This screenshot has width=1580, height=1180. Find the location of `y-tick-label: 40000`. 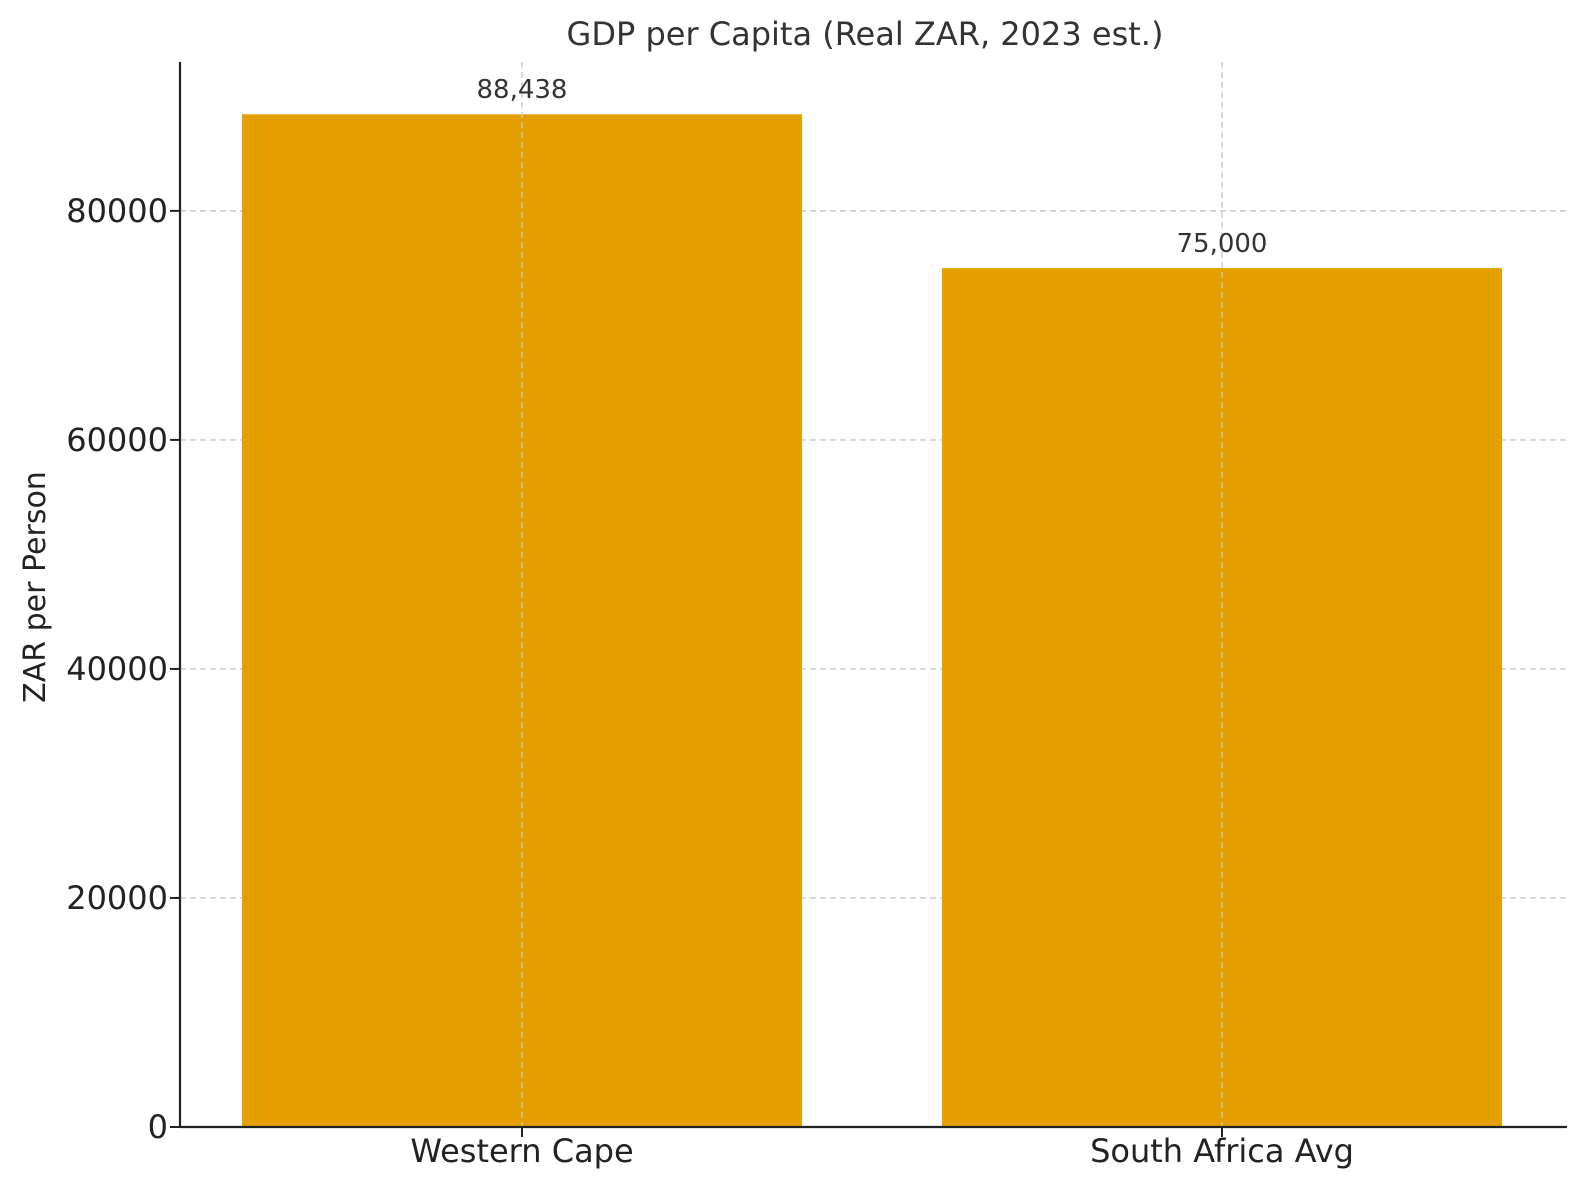

y-tick-label: 40000 is located at coordinates (117, 669).